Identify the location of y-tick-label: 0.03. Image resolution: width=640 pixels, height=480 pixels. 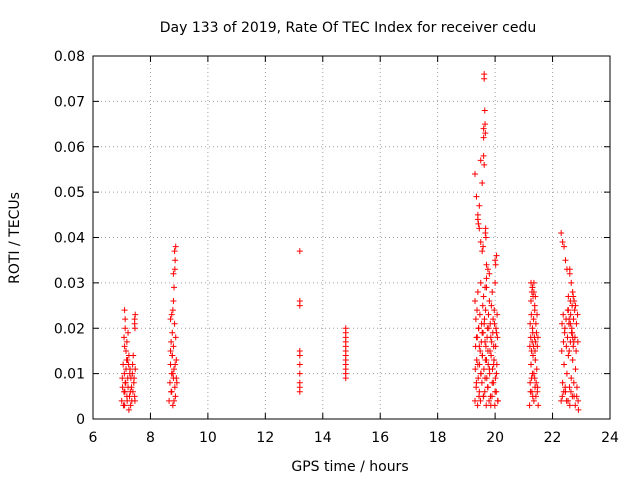
(69, 284).